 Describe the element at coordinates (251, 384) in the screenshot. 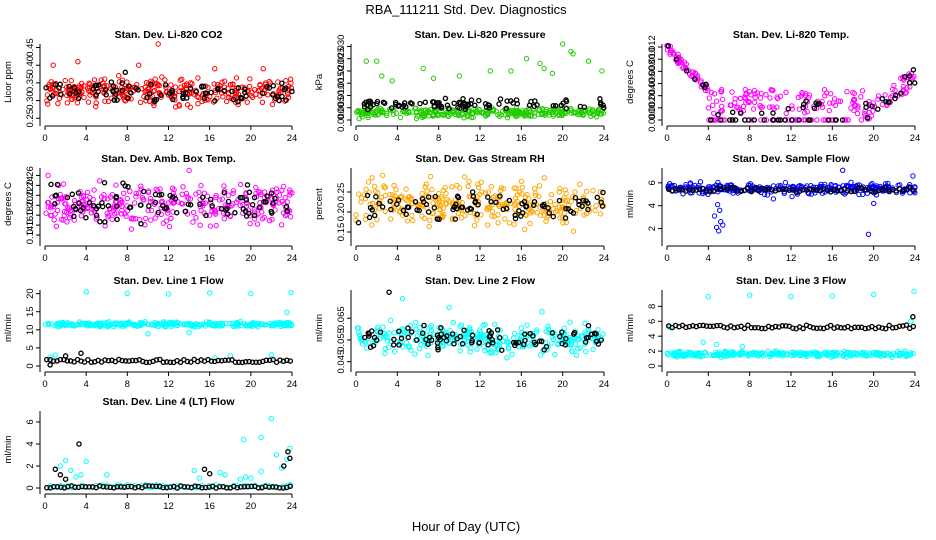

I see `x-tick-label: 20` at that location.